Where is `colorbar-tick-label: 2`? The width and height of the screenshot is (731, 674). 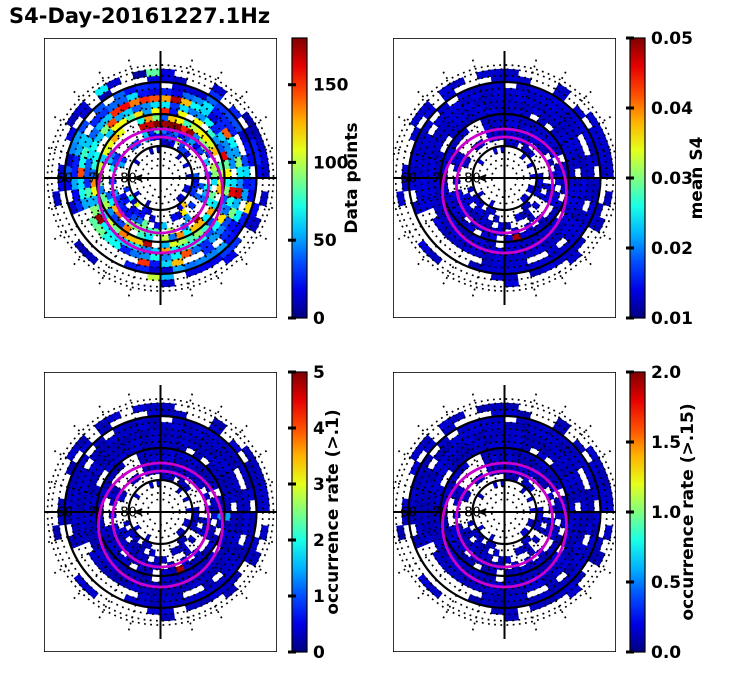
colorbar-tick-label: 2 is located at coordinates (319, 541).